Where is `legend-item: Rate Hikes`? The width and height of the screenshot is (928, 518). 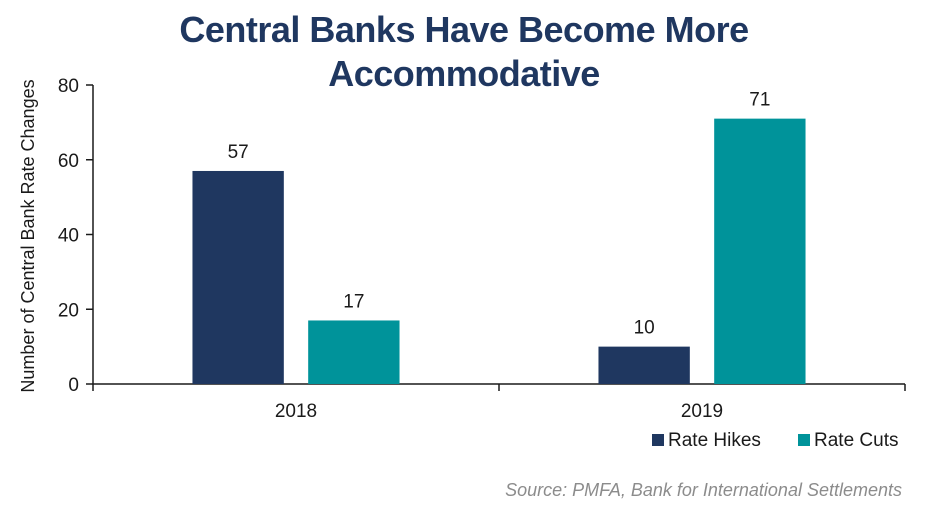
legend-item: Rate Hikes is located at coordinates (706, 440).